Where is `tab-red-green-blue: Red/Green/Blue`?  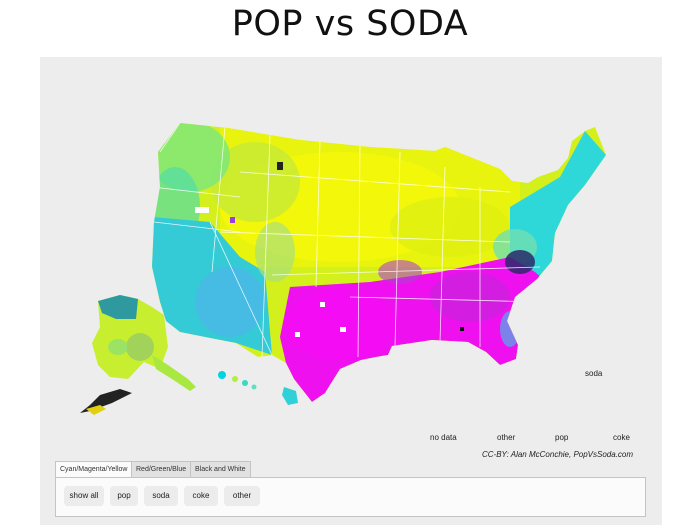 tab-red-green-blue: Red/Green/Blue is located at coordinates (161, 469).